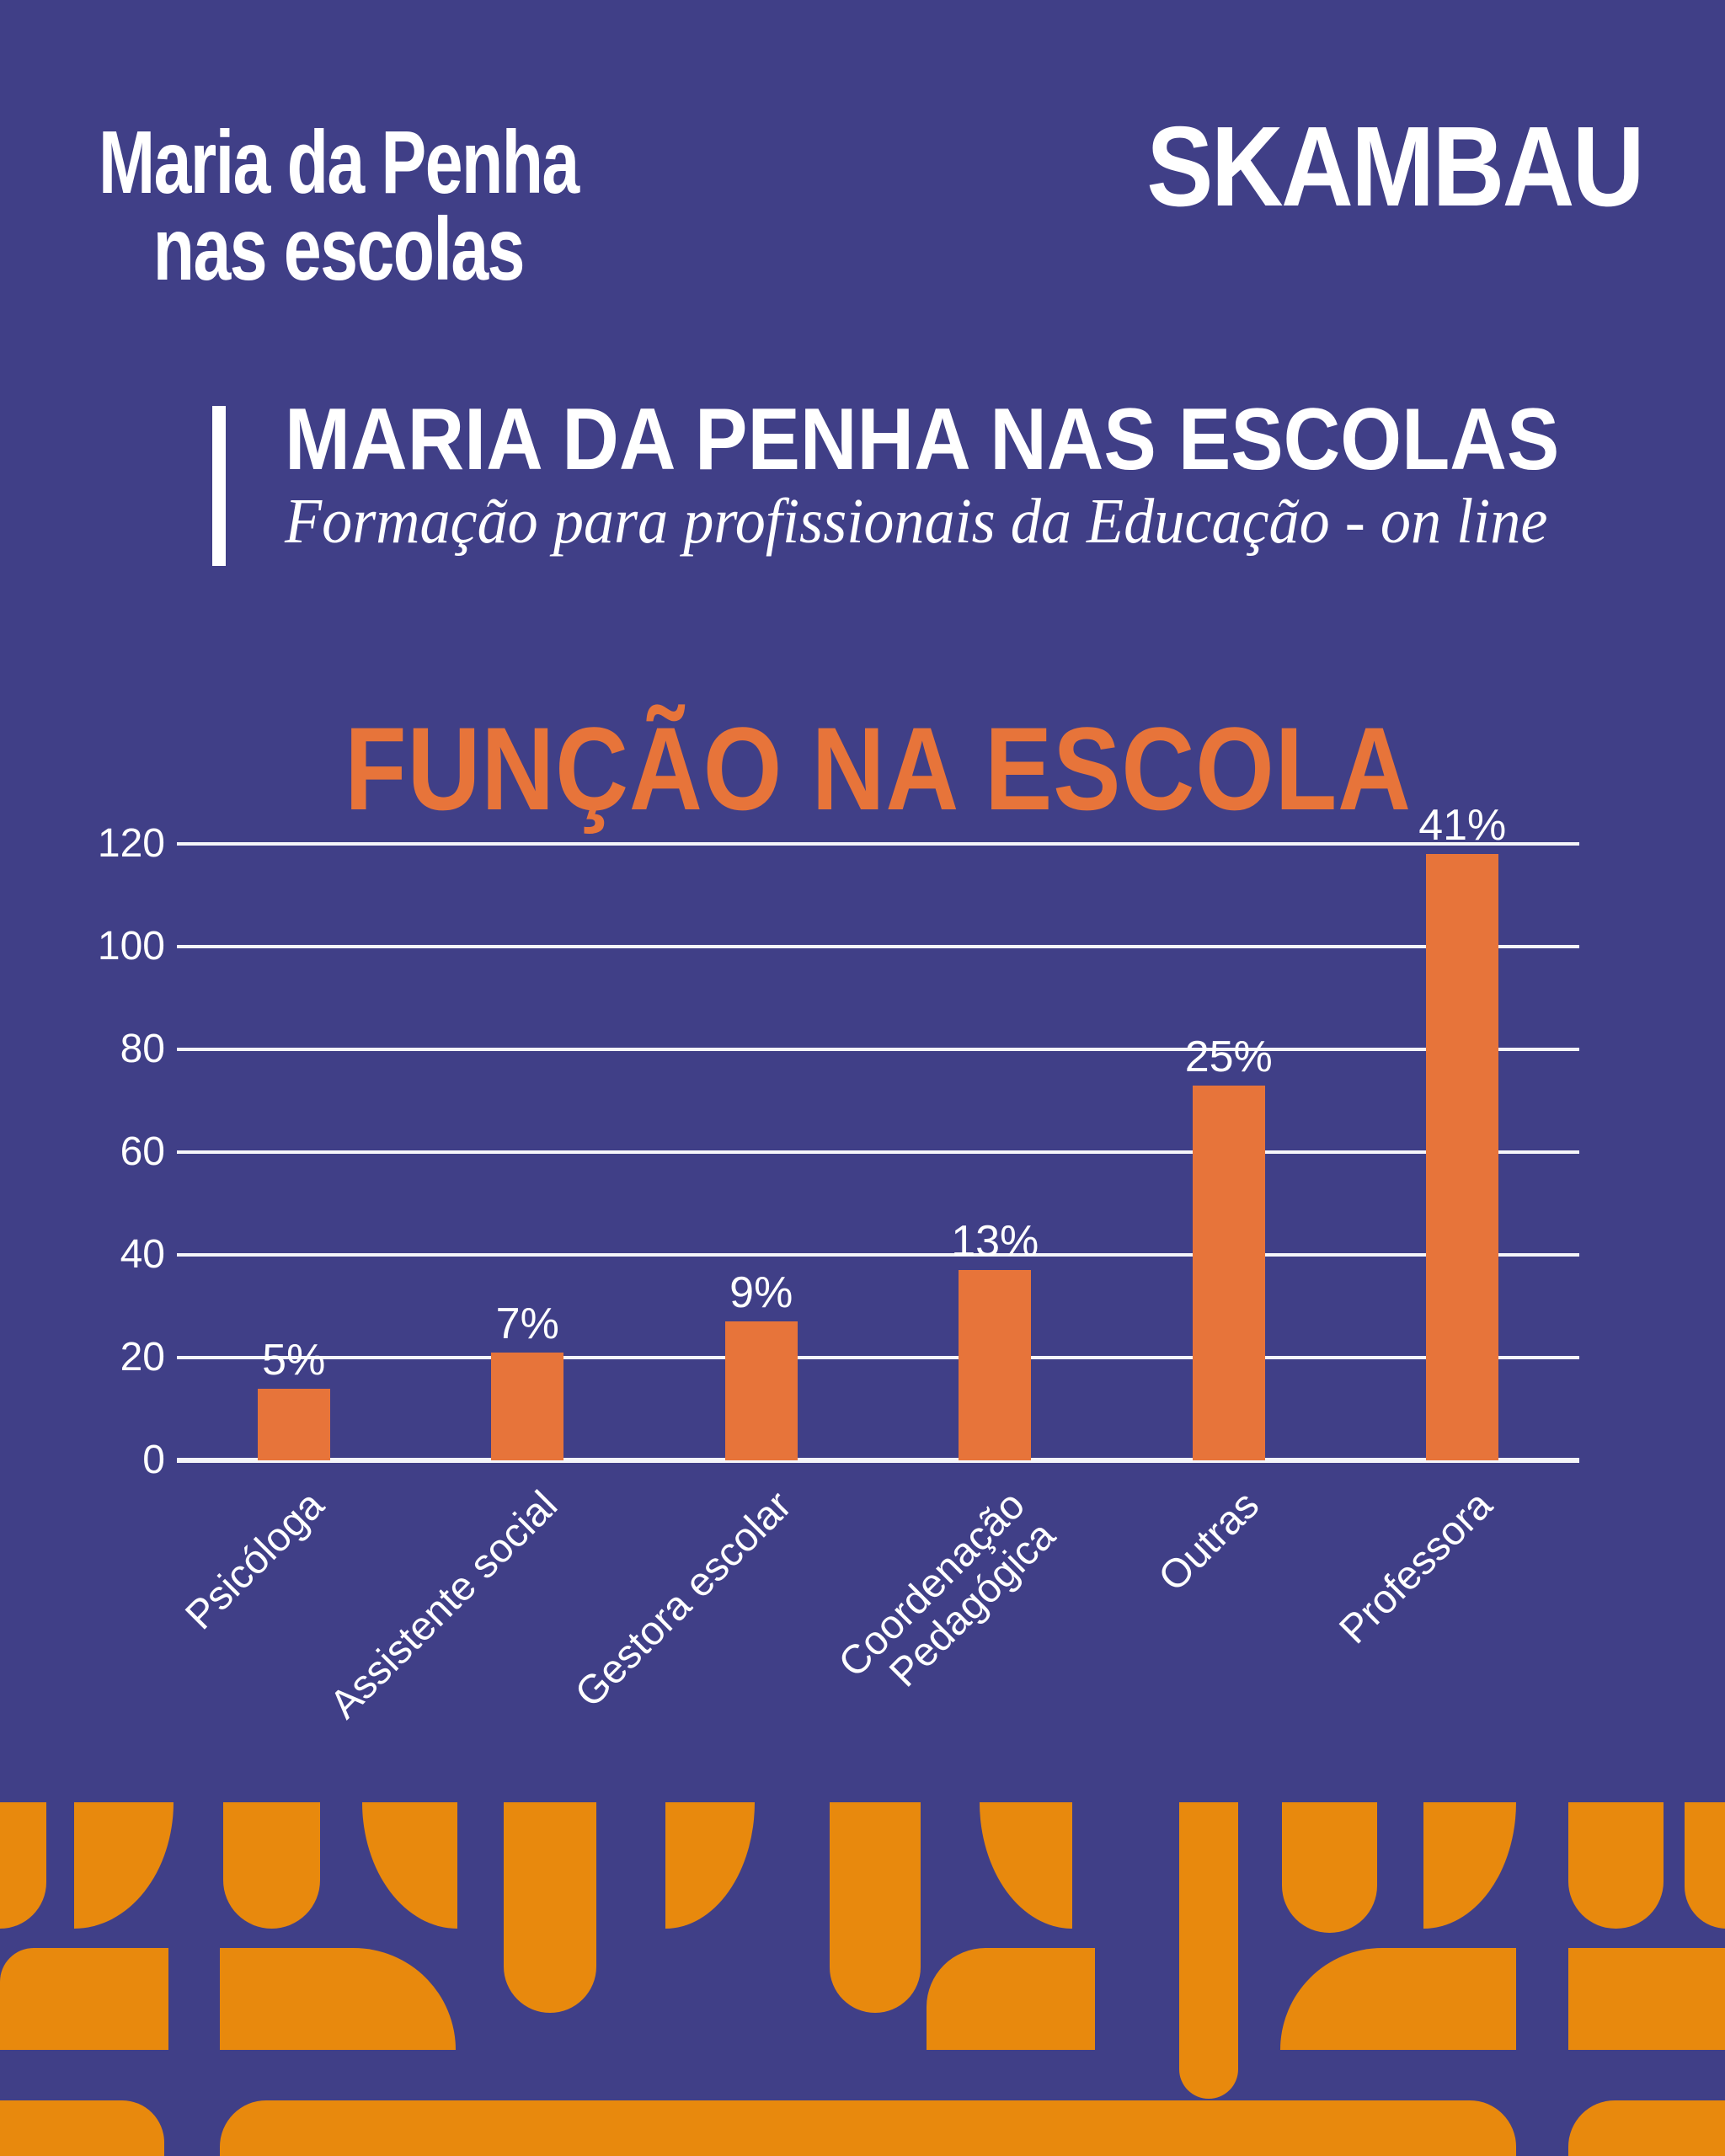  What do you see at coordinates (142, 1049) in the screenshot?
I see `y-axis-tick-label: 80` at bounding box center [142, 1049].